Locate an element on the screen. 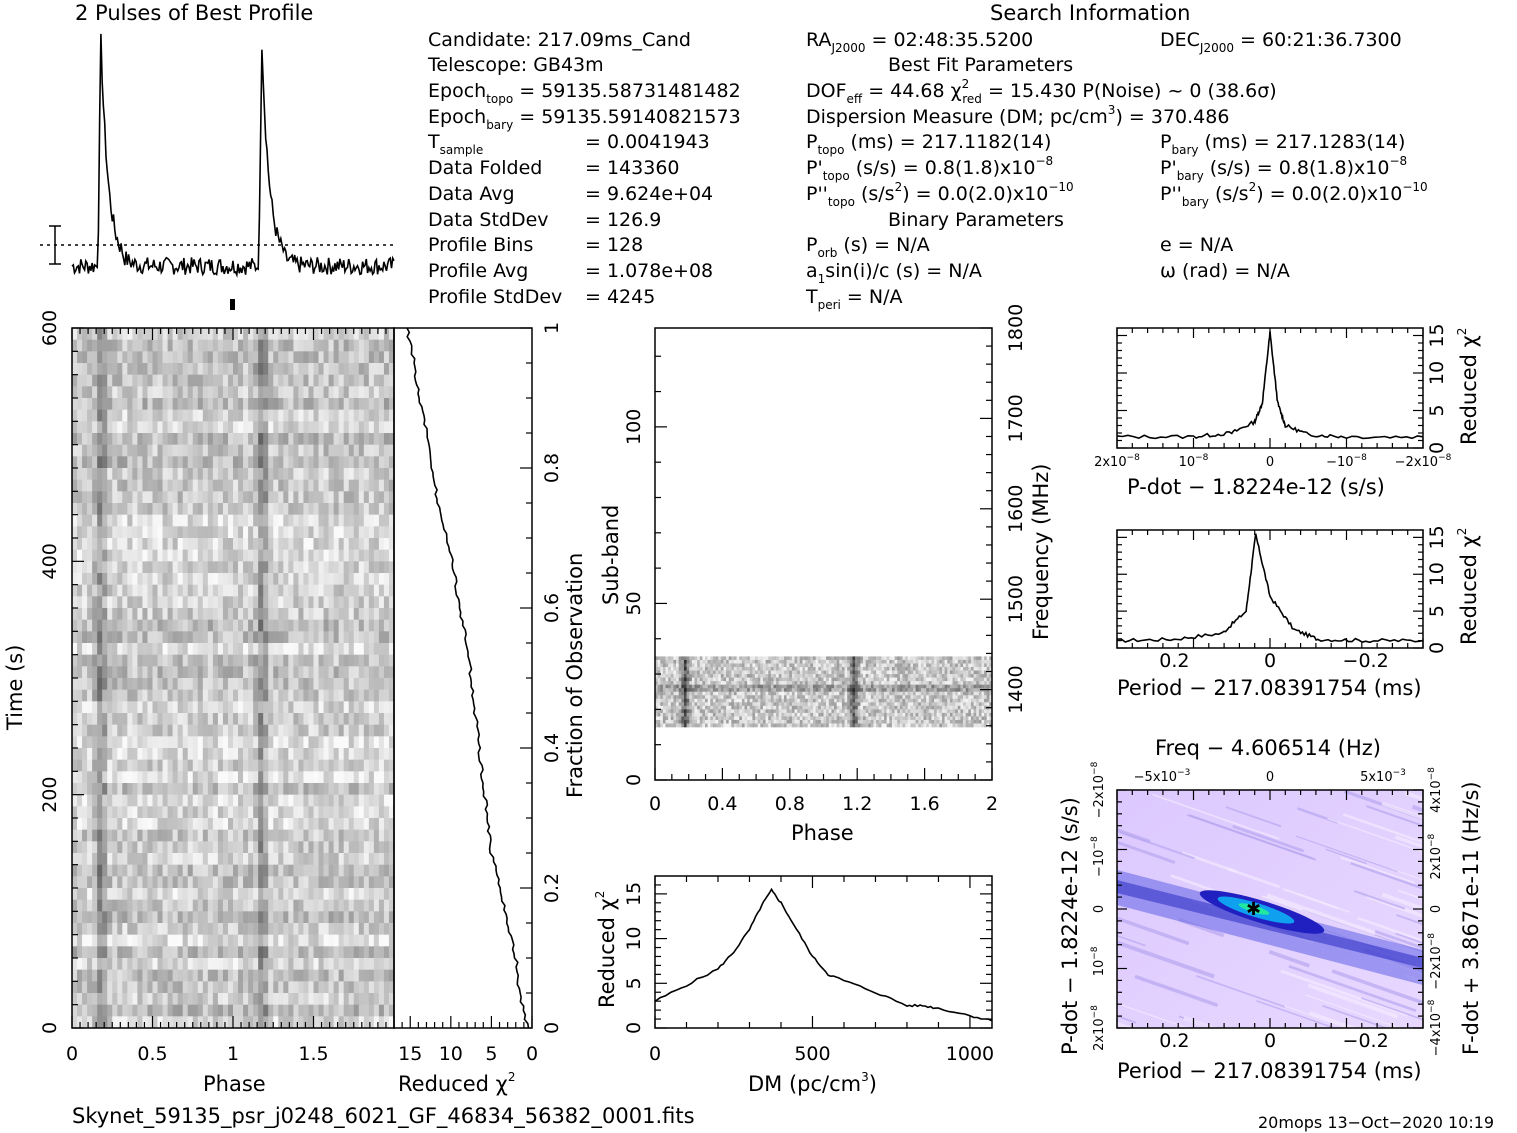  redchi-tick-labels: 15 10 5 0 is located at coordinates (468, 1054).